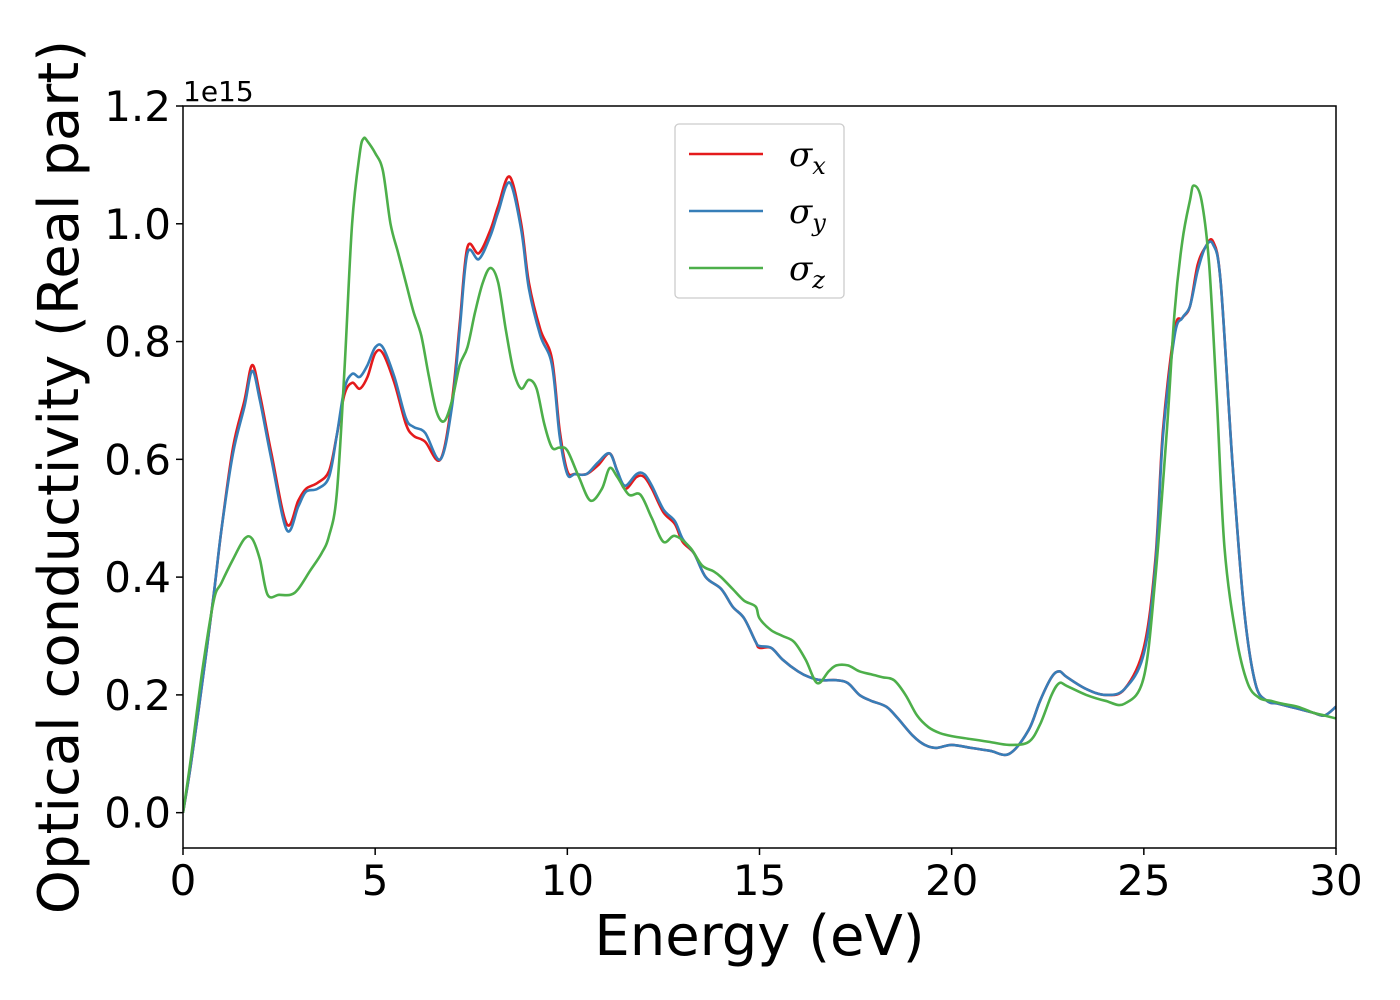 The height and width of the screenshot is (1000, 1400). I want to click on x-axis-title: Energy (eV), so click(759, 936).